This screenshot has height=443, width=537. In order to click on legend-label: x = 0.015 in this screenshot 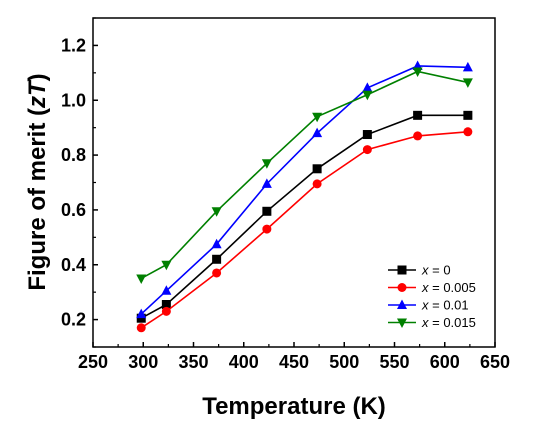, I will do `click(448, 322)`.